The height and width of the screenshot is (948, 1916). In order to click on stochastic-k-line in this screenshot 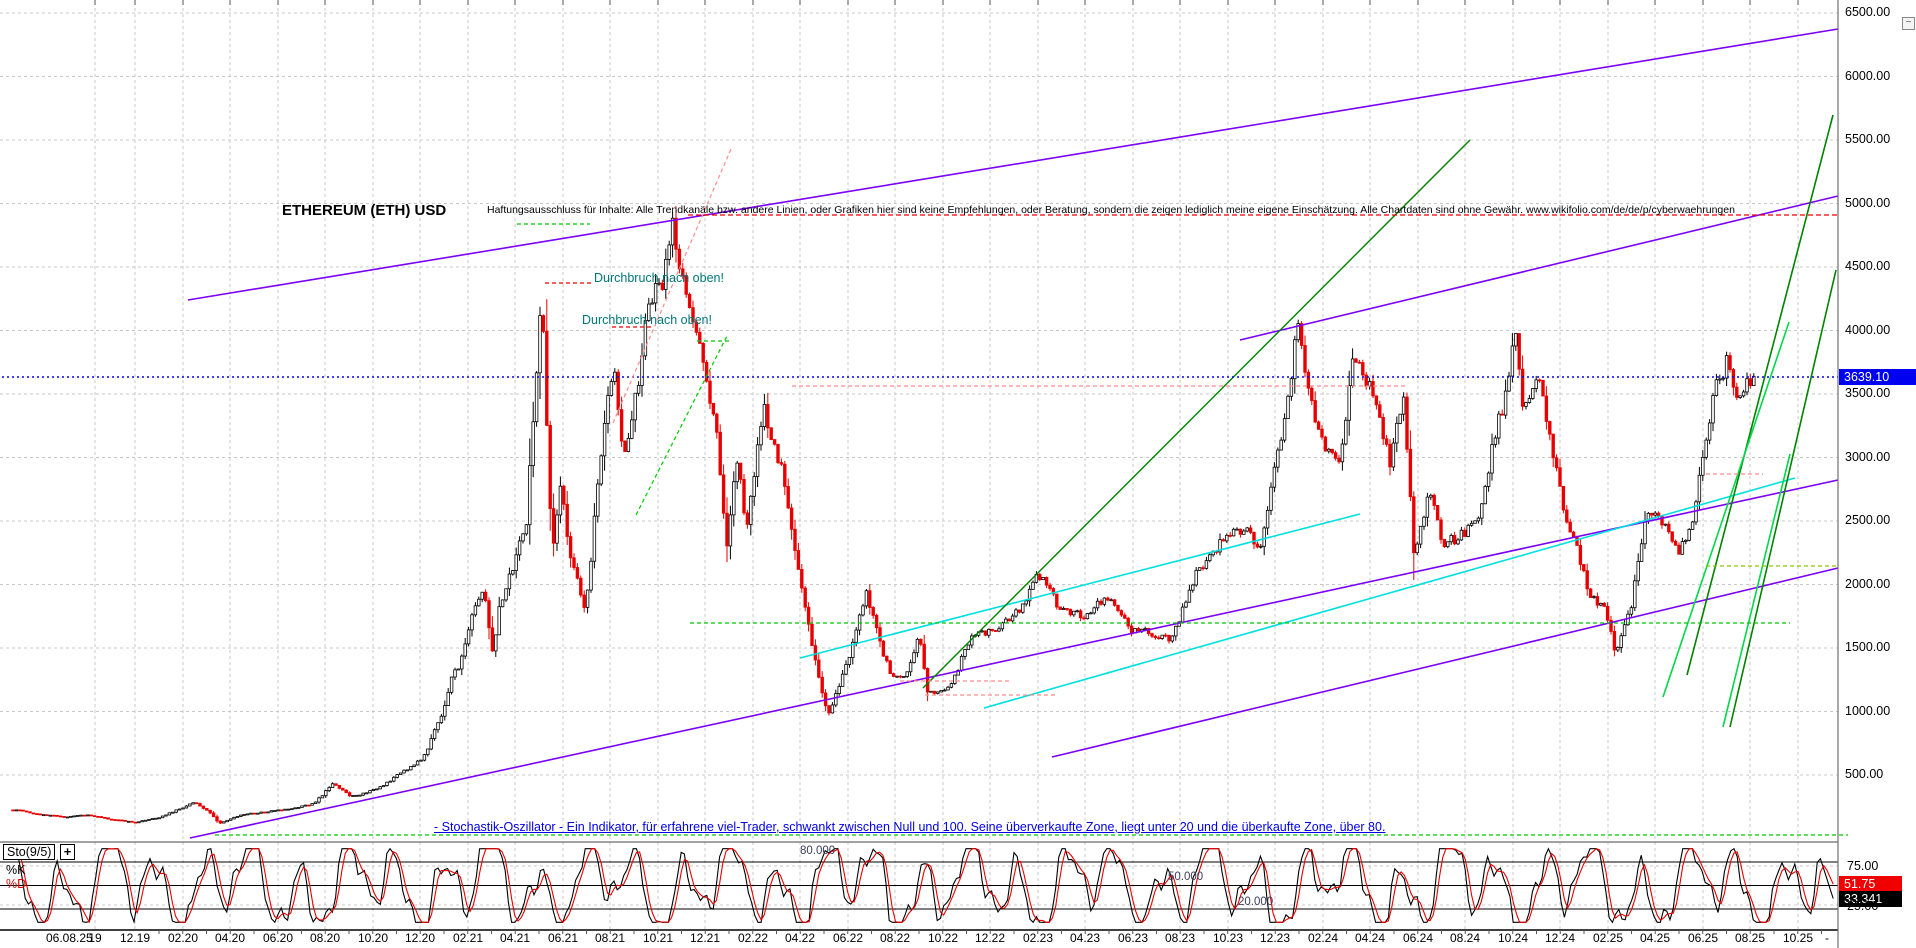, I will do `click(920, 885)`.